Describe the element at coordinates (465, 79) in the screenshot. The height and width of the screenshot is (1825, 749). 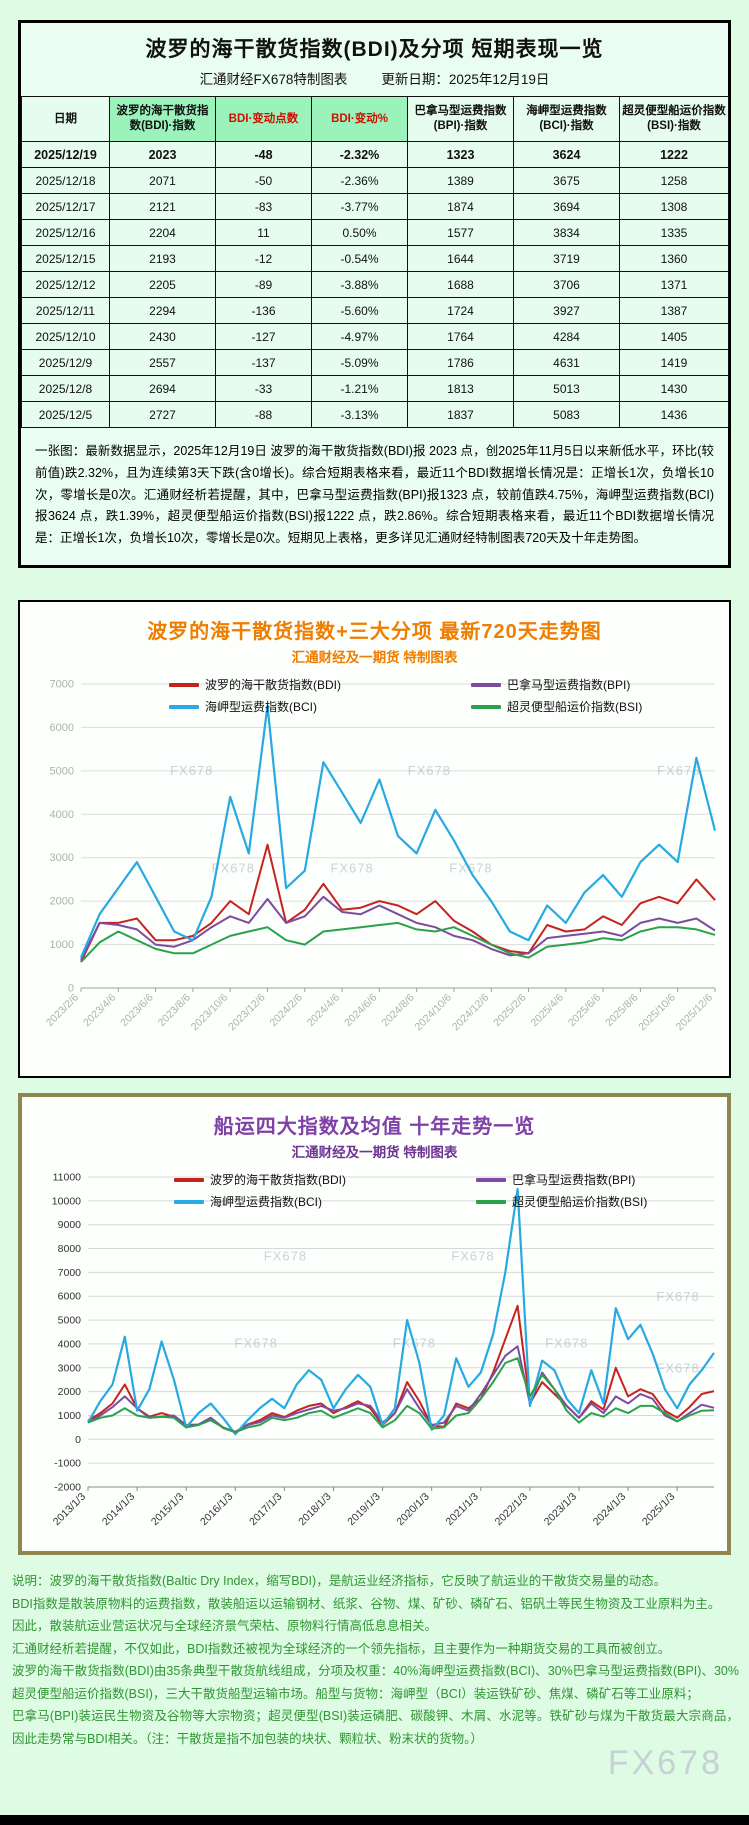
I see `update-date: 更新日期：2025年12月19日` at that location.